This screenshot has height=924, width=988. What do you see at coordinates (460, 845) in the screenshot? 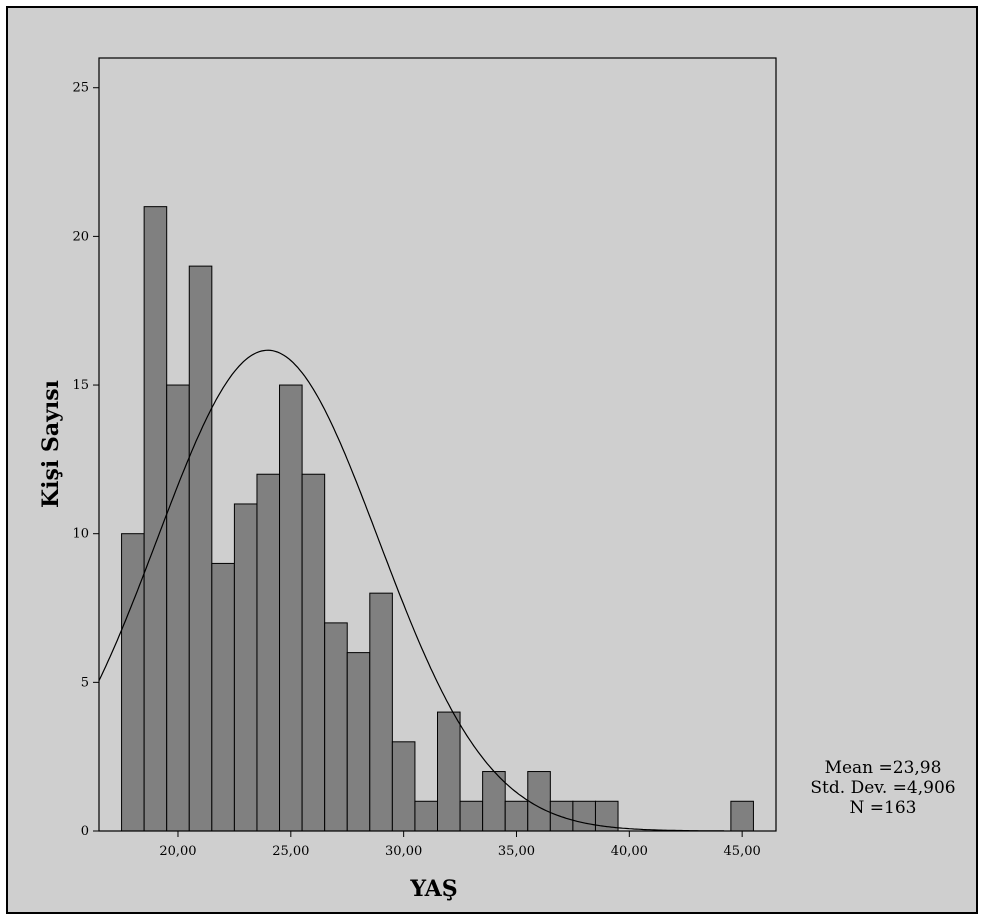
I see `x-axis: 20,00 25,00 30,00 35,00 40,00 45,00` at bounding box center [460, 845].